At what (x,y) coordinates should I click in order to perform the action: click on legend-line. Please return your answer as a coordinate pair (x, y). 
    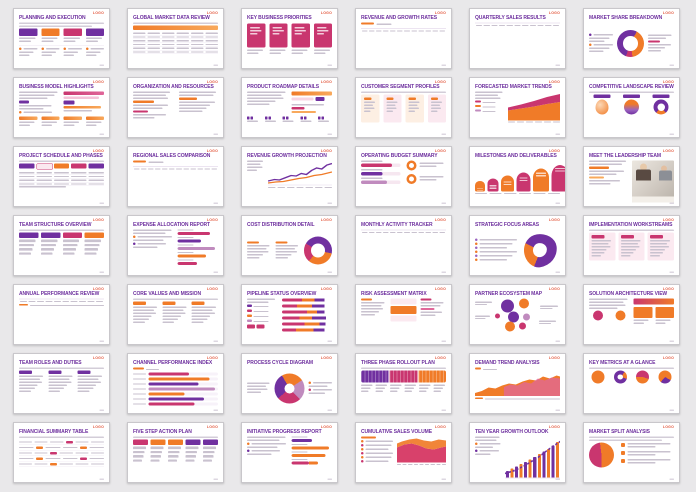
    Looking at the image, I should click on (490, 369).